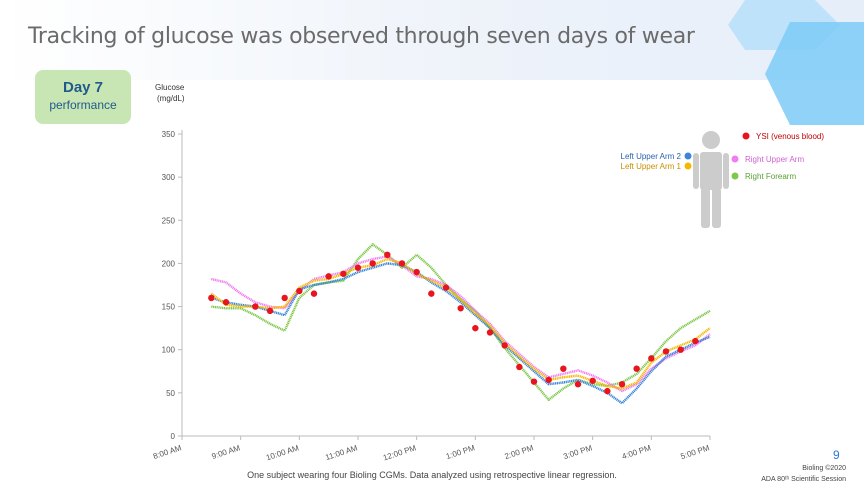  Describe the element at coordinates (171, 98) in the screenshot. I see `y-axis-label-line2: (mg/dL)` at that location.